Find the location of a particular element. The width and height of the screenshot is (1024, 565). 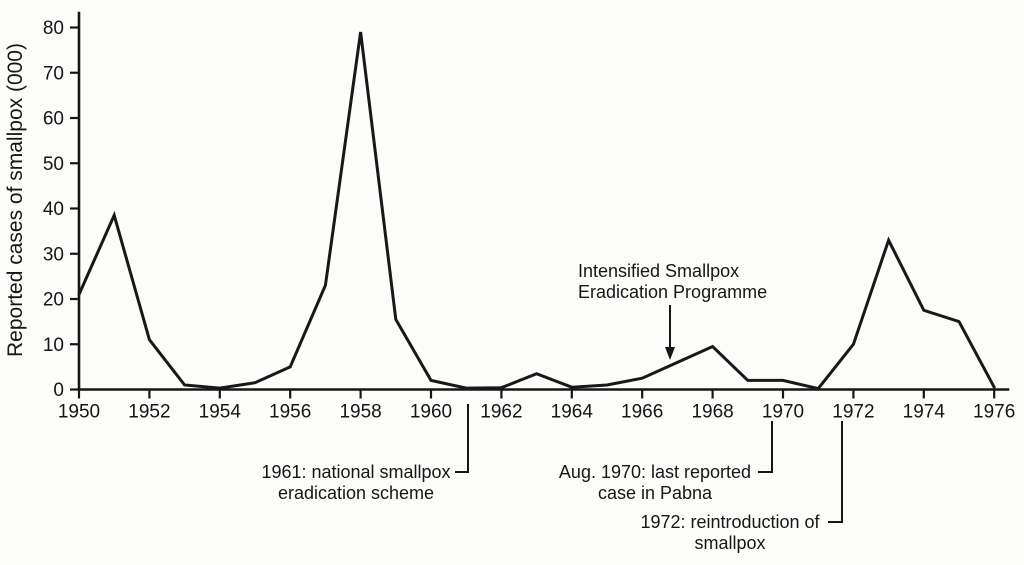

x-tick-label: 1970 is located at coordinates (783, 412).